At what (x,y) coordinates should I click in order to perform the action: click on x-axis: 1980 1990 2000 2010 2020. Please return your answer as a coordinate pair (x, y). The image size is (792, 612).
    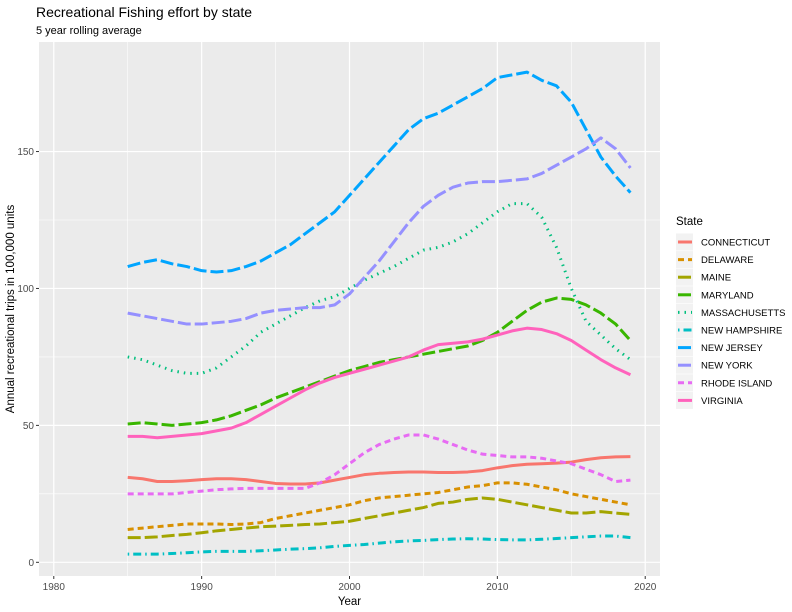
    Looking at the image, I should click on (350, 584).